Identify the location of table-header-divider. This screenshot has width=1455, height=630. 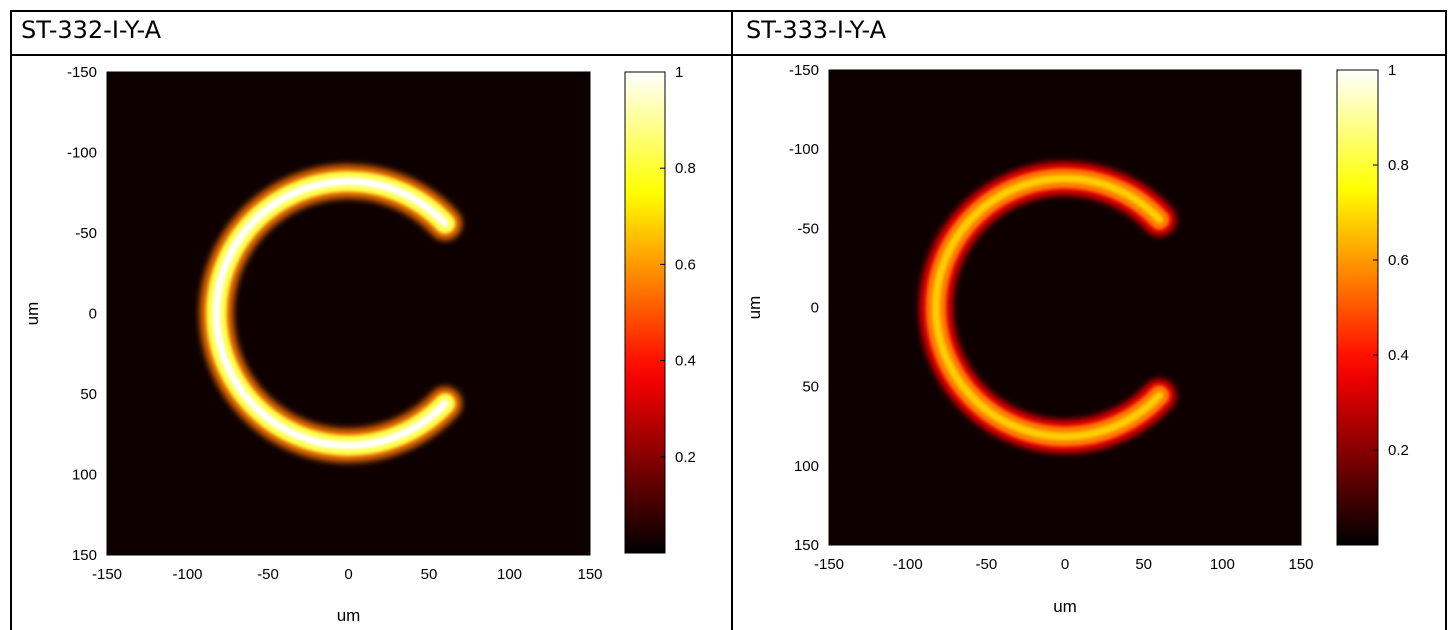
(728, 55).